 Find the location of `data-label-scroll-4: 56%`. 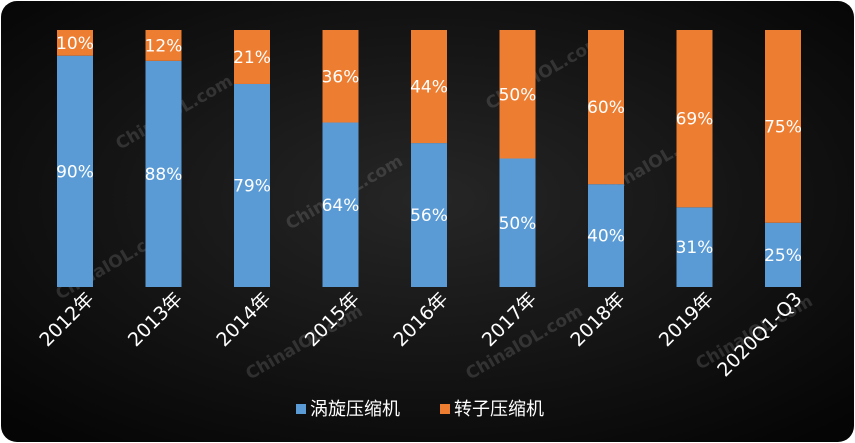

data-label-scroll-4: 56% is located at coordinates (429, 216).